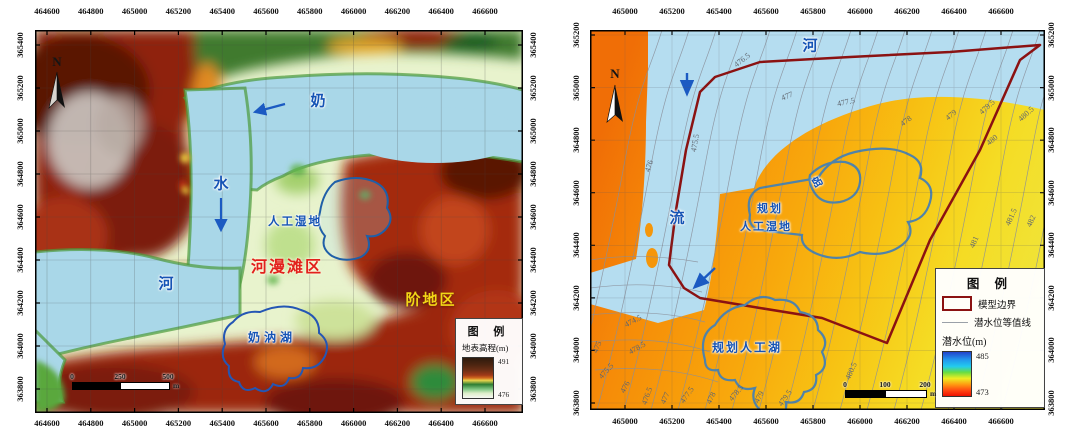 The image size is (1080, 444). What do you see at coordinates (166, 284) in the screenshot?
I see `river-name-char-3: 河` at bounding box center [166, 284].